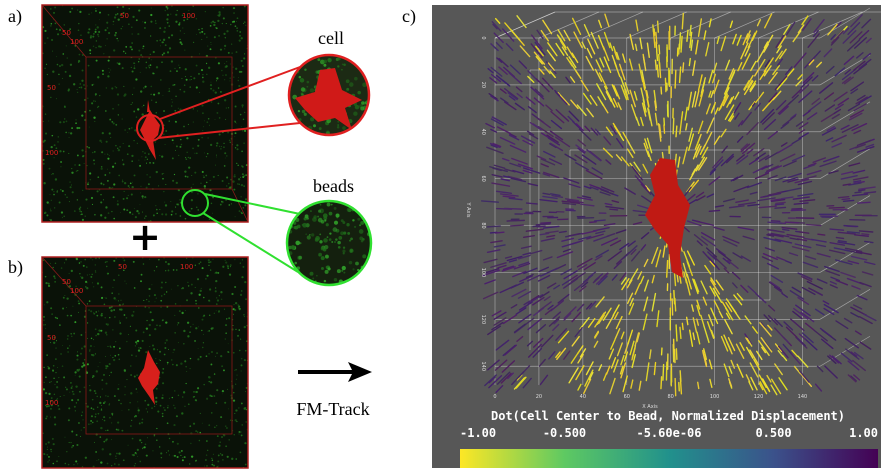 This screenshot has height=473, width=881. I want to click on grid-line, so click(569, 25).